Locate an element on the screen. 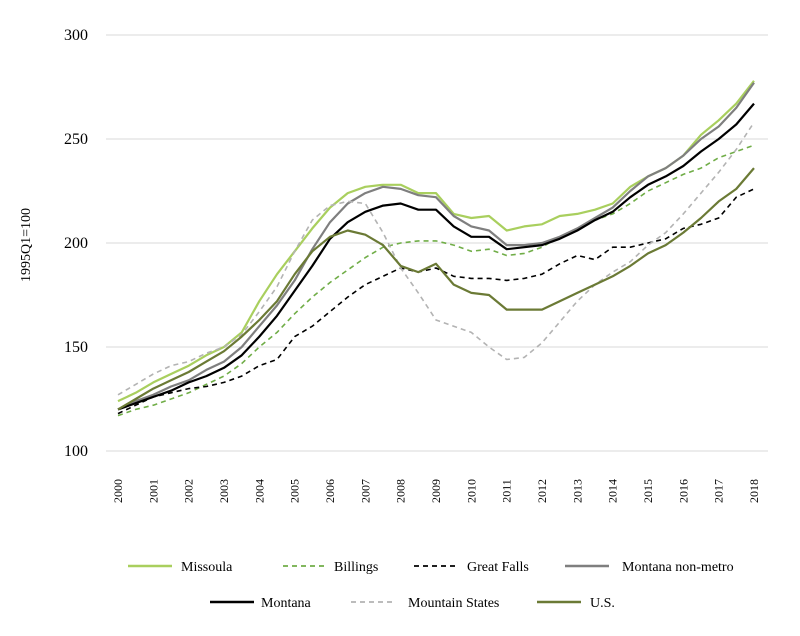  x-tick-label: 2014 is located at coordinates (613, 491).